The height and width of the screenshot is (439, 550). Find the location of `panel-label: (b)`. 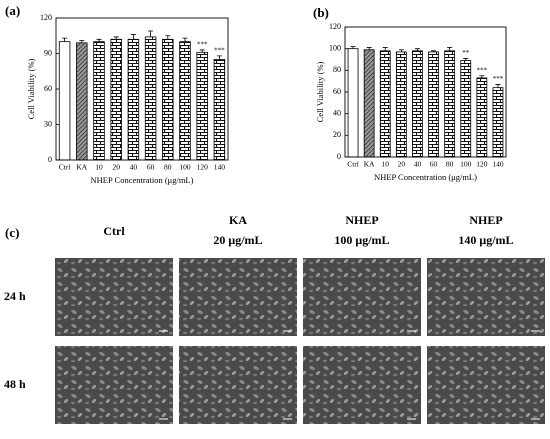

panel-label: (b) is located at coordinates (321, 12).